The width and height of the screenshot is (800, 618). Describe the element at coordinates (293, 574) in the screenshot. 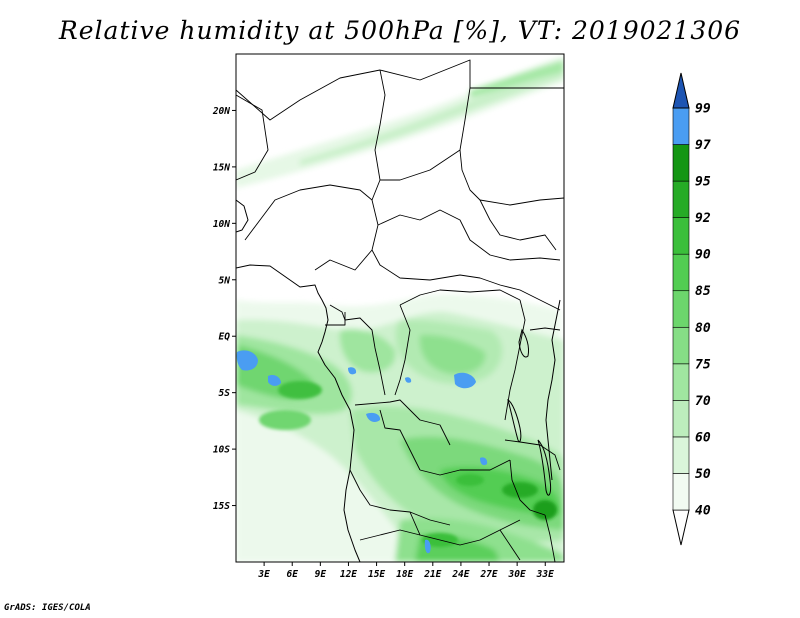

I see `lon-tick-label: 6E` at that location.